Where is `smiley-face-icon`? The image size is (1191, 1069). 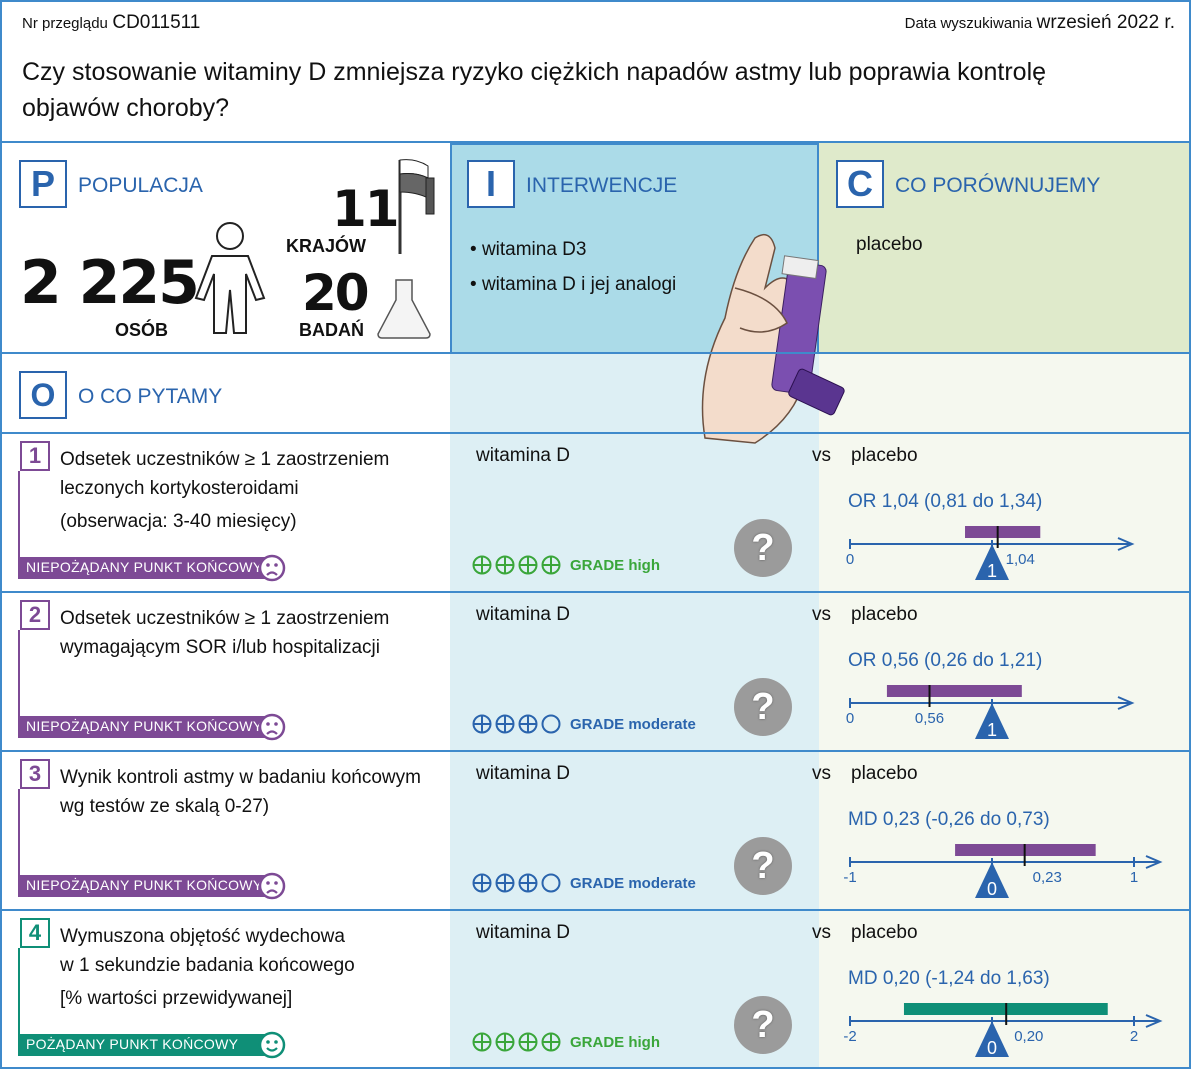 smiley-face-icon is located at coordinates (272, 1045).